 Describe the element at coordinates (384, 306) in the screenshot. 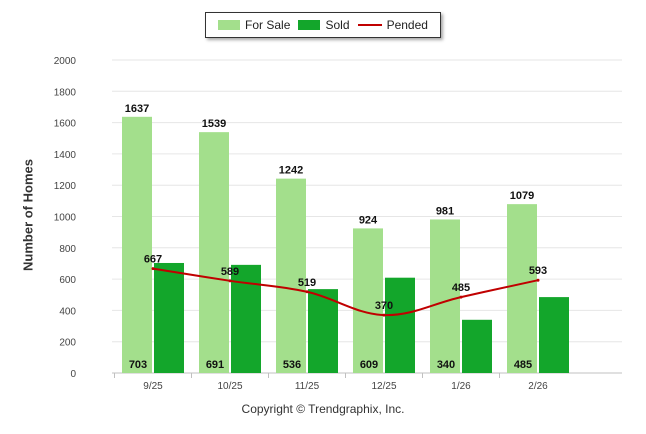

I see `data-label-pended: 370` at that location.